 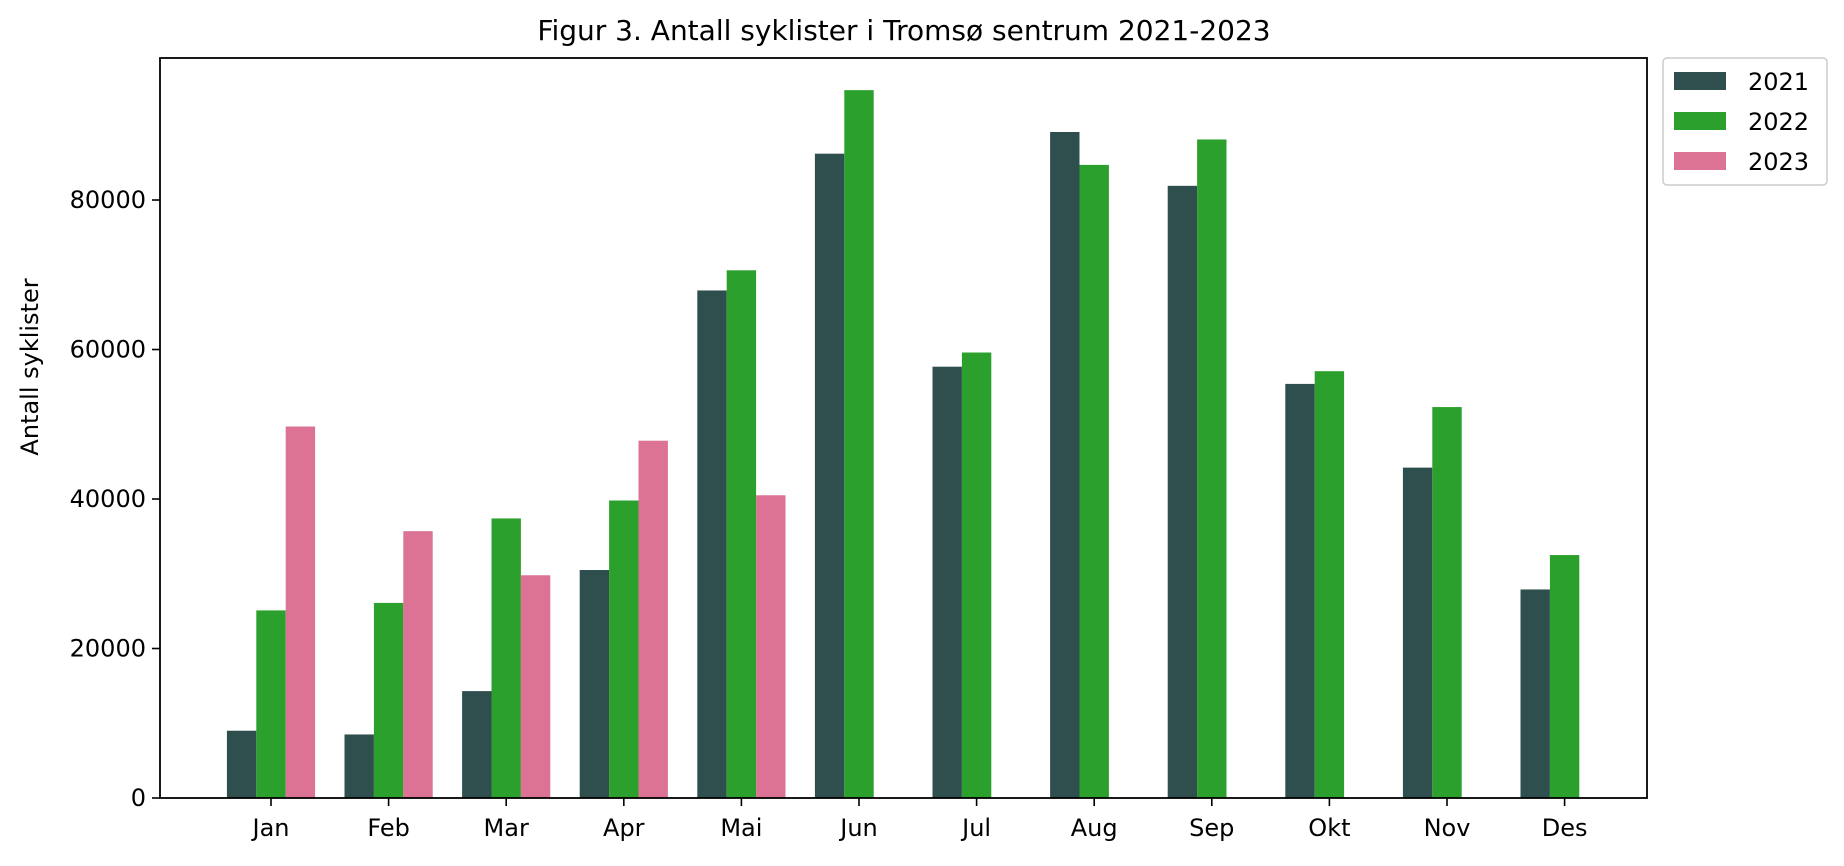 I want to click on legend-label-2023: 2023, so click(x=1778, y=162).